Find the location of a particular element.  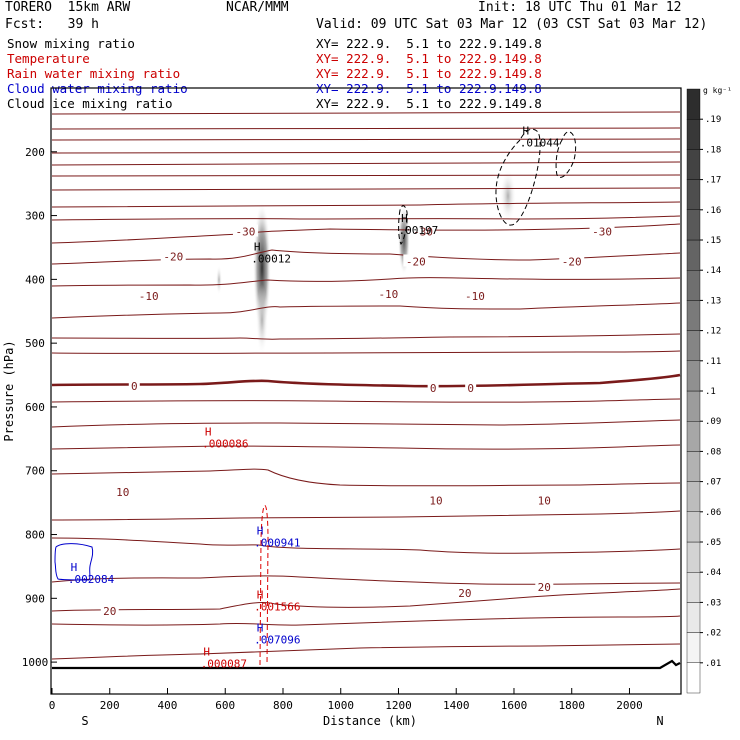

x-tick-label: 600 is located at coordinates (225, 705).